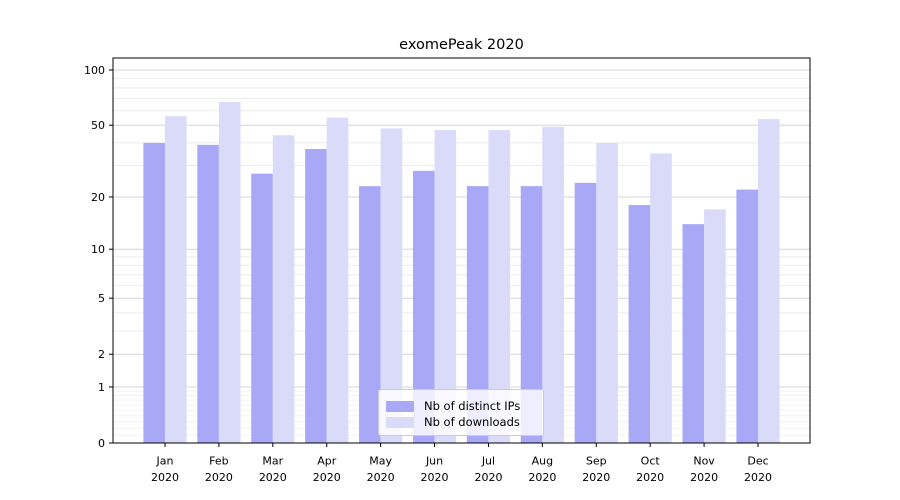  Describe the element at coordinates (607, 292) in the screenshot. I see `bar-downloads-sep` at that location.